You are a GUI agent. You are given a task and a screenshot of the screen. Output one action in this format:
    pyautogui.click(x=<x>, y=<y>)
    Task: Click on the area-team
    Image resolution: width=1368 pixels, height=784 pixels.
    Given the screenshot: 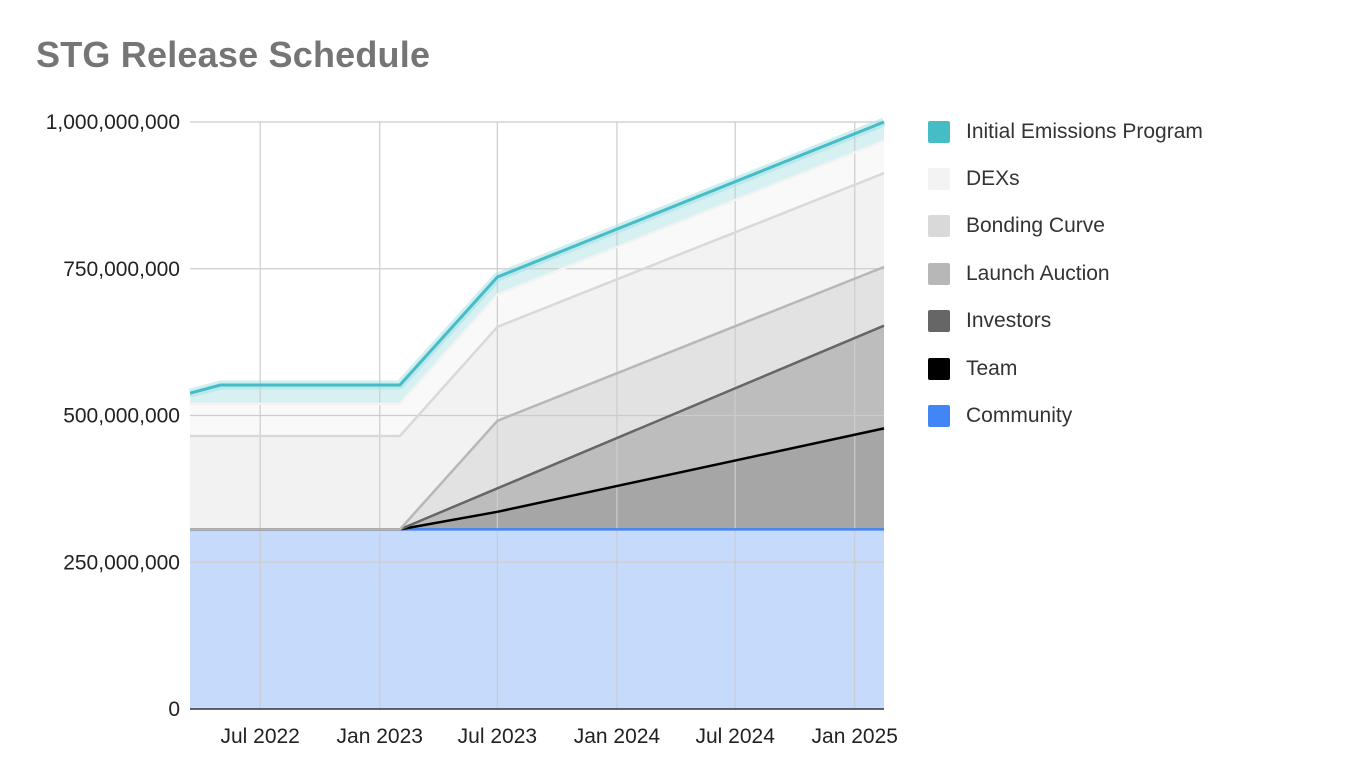 What is the action you would take?
    pyautogui.click(x=537, y=479)
    